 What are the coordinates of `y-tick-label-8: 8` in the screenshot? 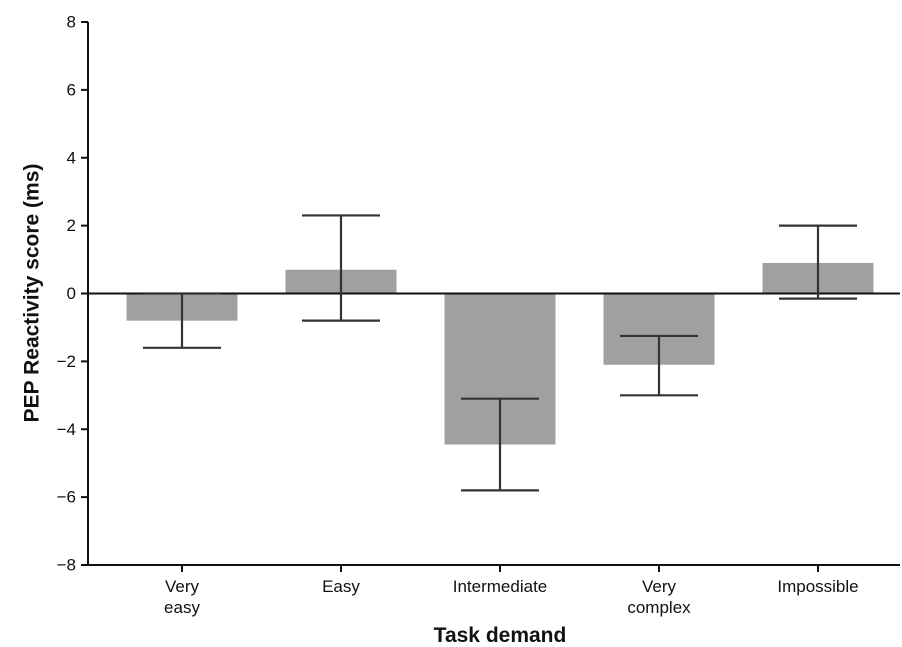 It's located at (71, 22).